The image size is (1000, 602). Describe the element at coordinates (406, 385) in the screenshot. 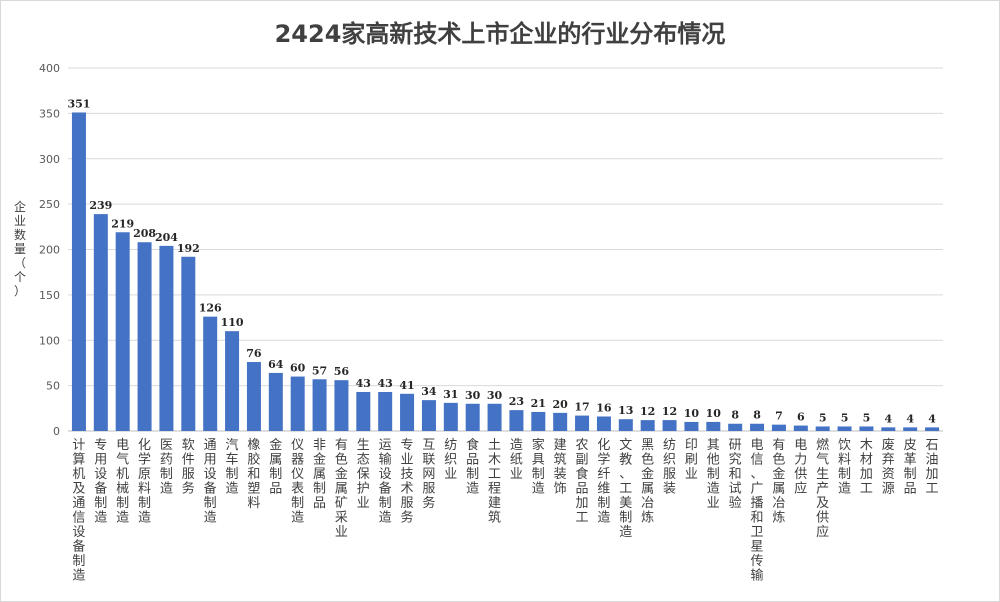

I see `data-label: 41` at that location.